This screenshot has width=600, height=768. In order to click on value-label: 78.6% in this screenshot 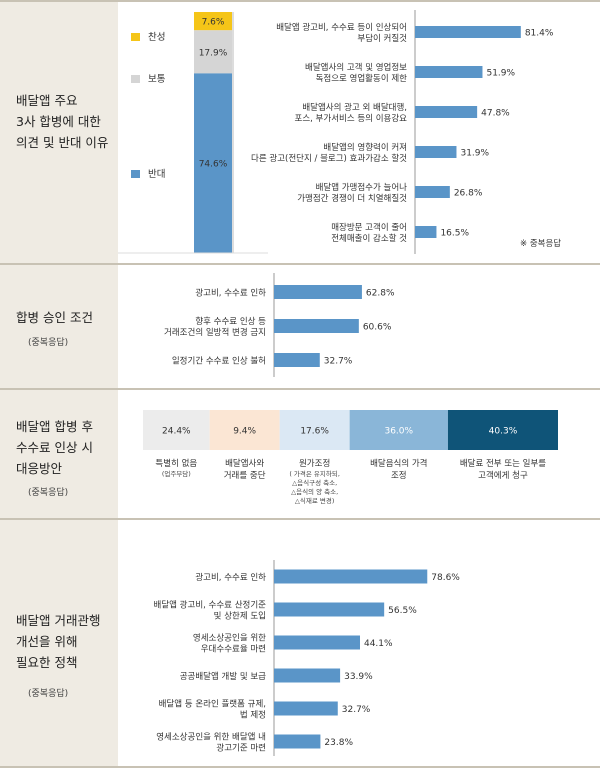, I will do `click(445, 578)`.